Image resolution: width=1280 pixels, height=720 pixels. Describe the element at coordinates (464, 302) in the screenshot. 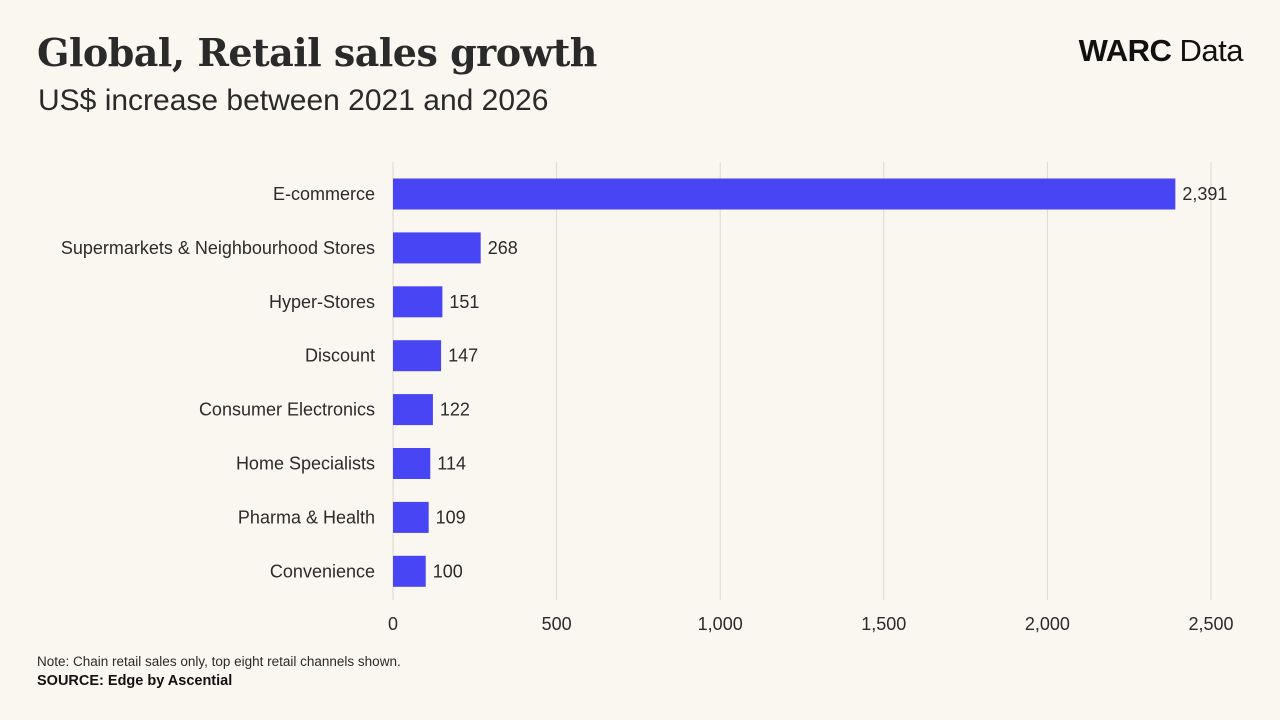

I see `data-label: 151` at that location.